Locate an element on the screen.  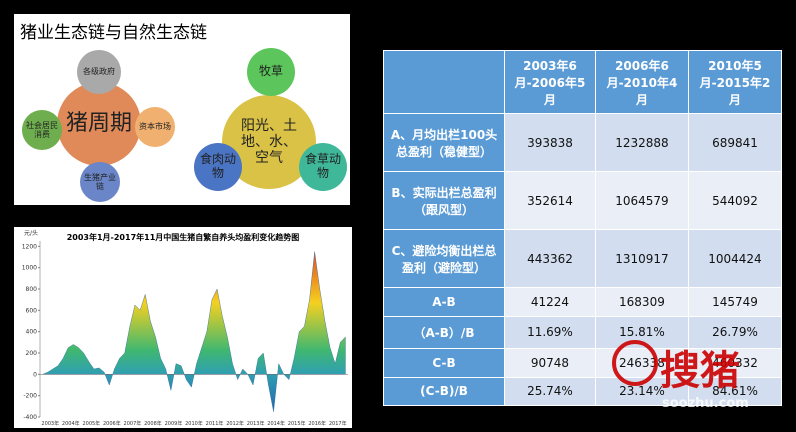
pig-cycle-center: 猪周期 is located at coordinates (99, 124).